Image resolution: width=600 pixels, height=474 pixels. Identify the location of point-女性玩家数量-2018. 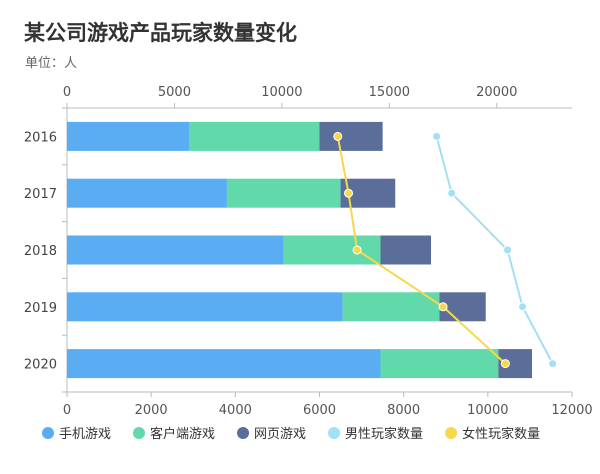
(357, 250).